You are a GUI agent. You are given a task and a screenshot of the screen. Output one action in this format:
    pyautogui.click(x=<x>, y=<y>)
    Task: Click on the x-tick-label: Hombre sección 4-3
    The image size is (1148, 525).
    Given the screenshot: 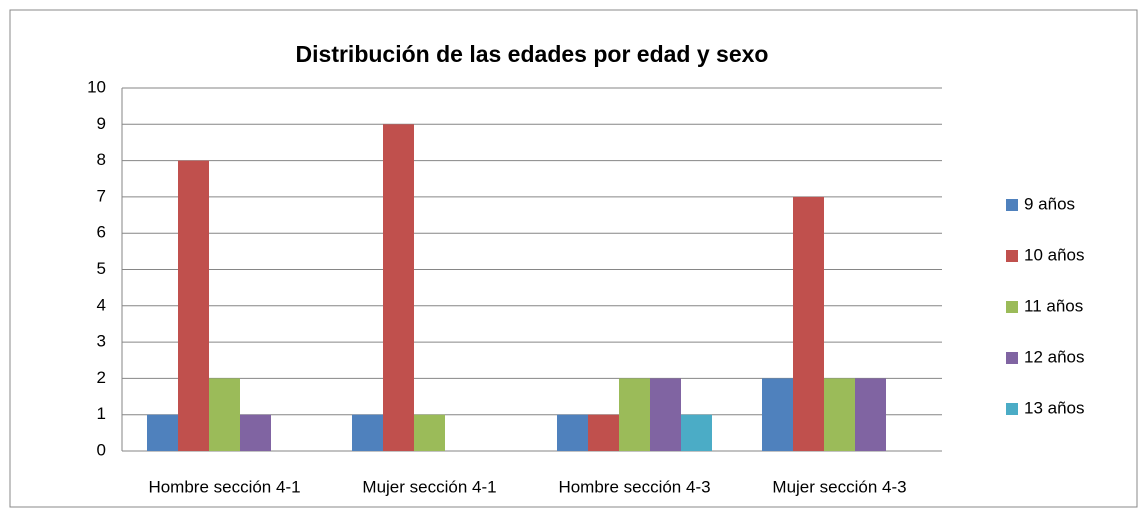 What is the action you would take?
    pyautogui.click(x=634, y=486)
    